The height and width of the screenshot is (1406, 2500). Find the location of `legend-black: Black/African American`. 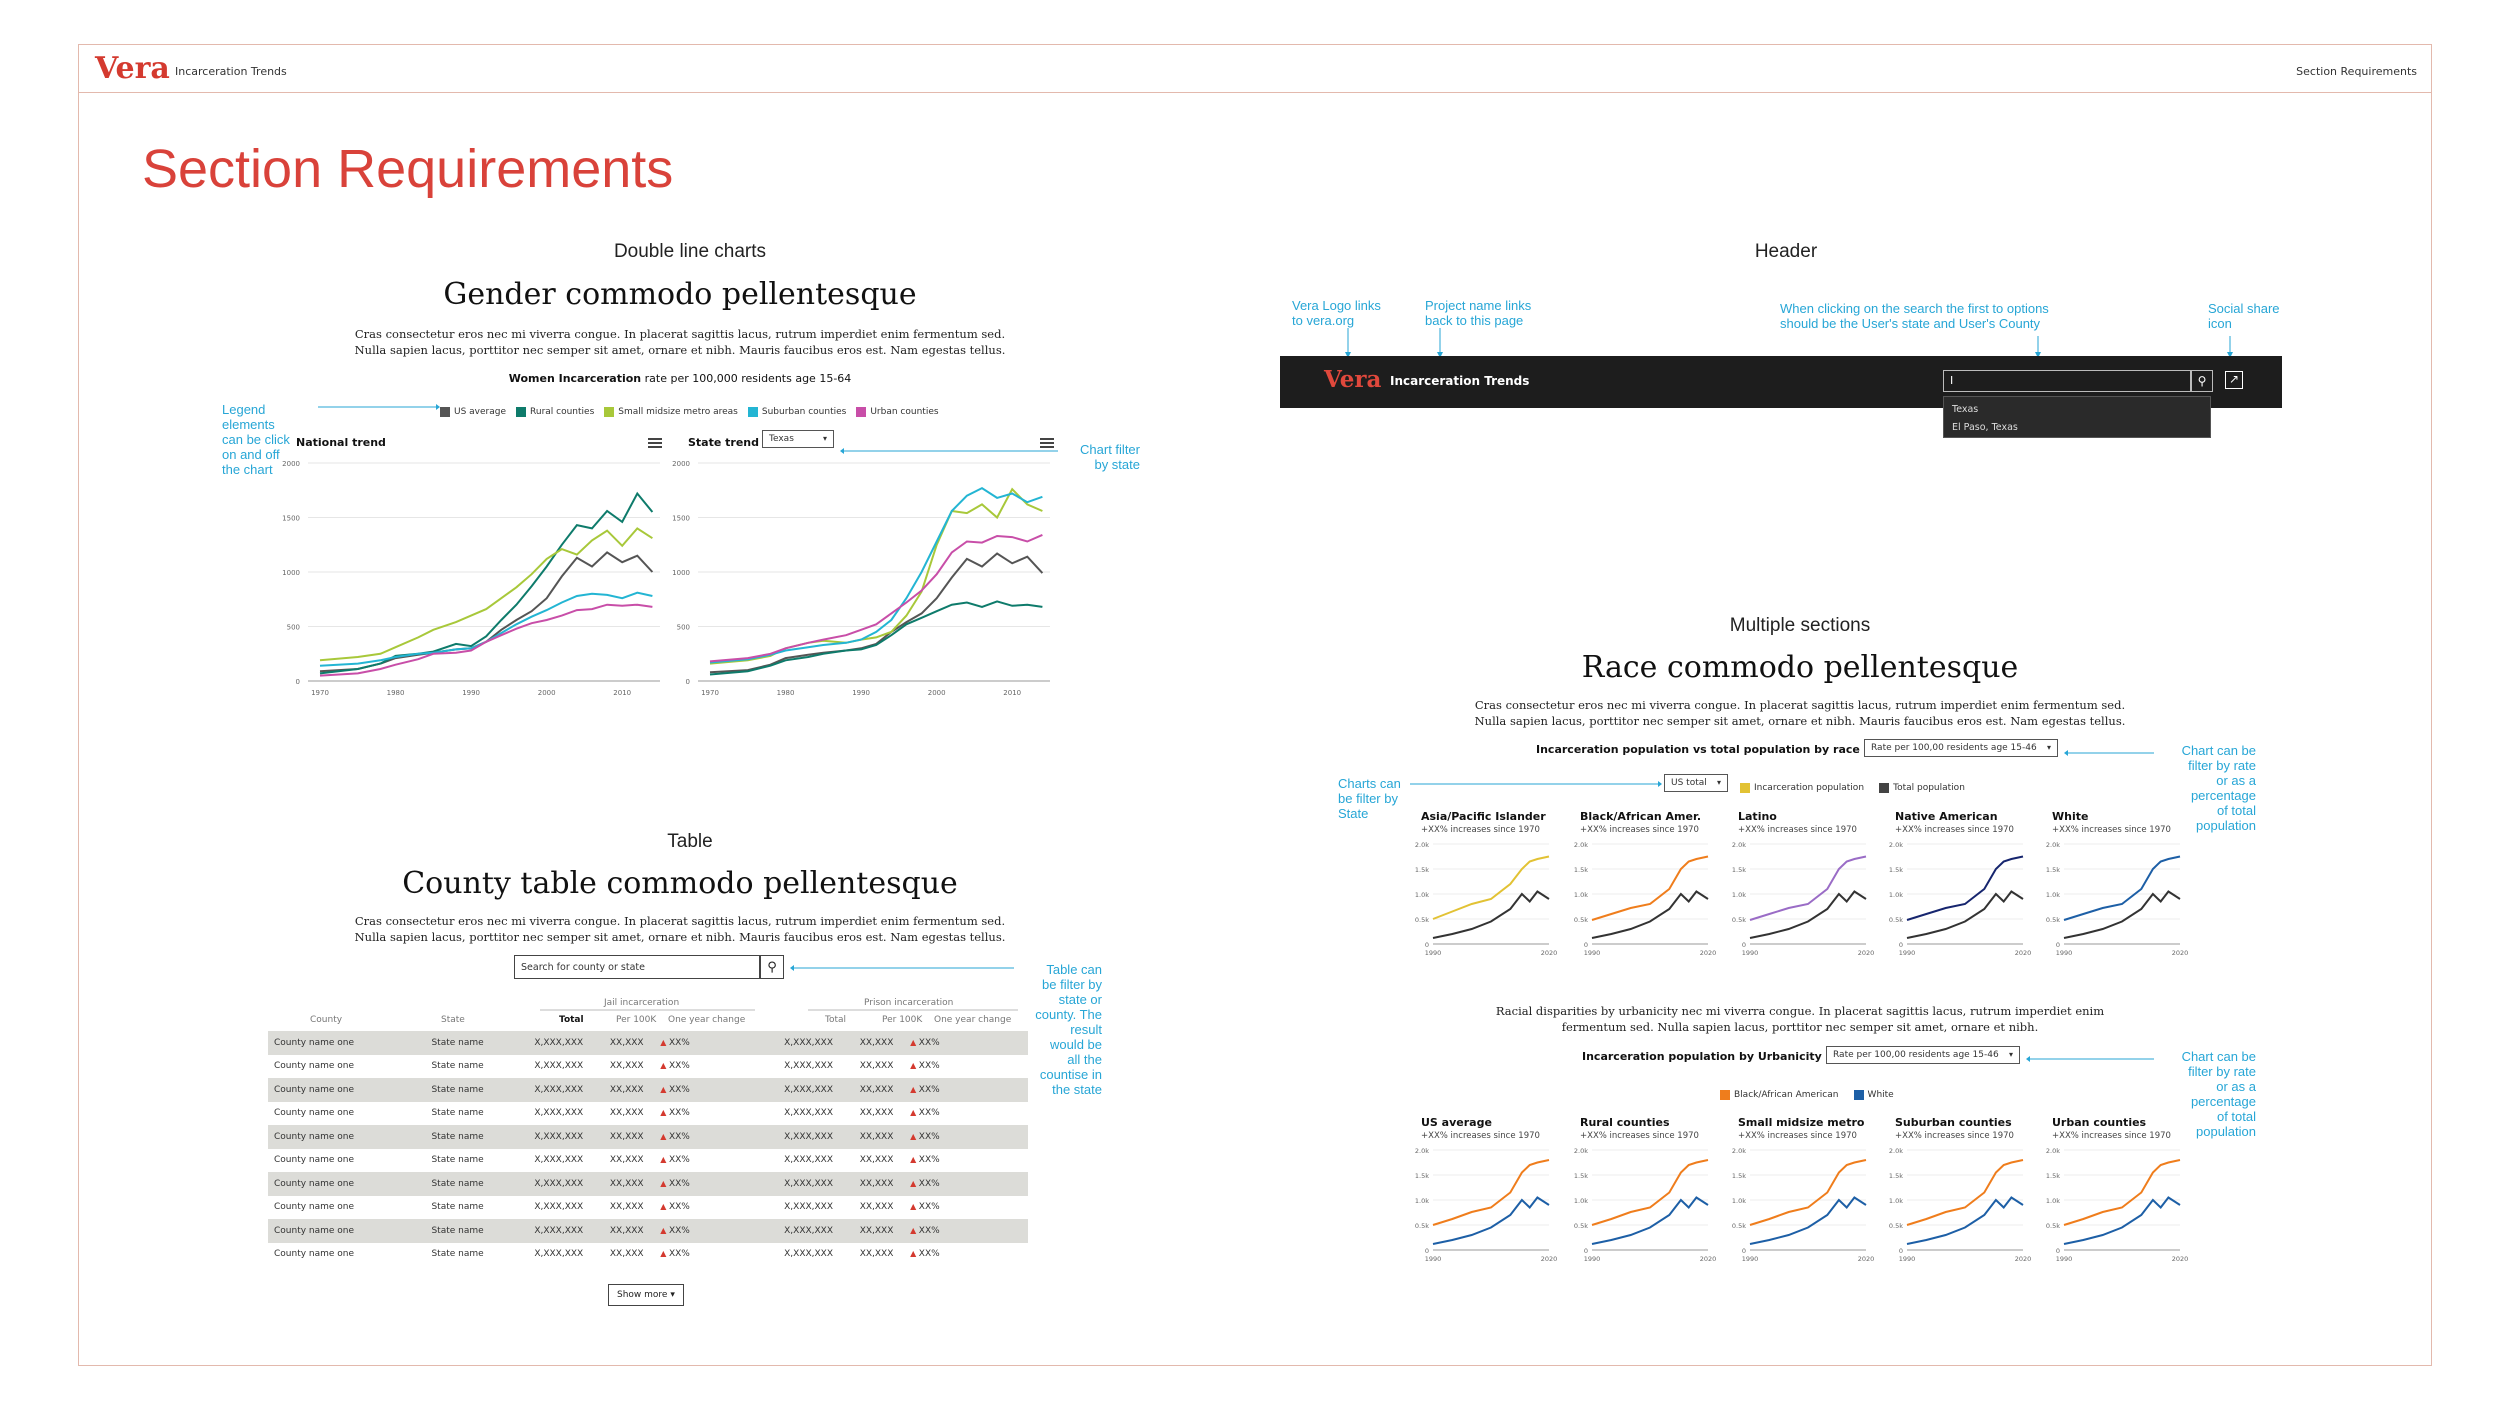

legend-black: Black/African American is located at coordinates (1779, 1095).